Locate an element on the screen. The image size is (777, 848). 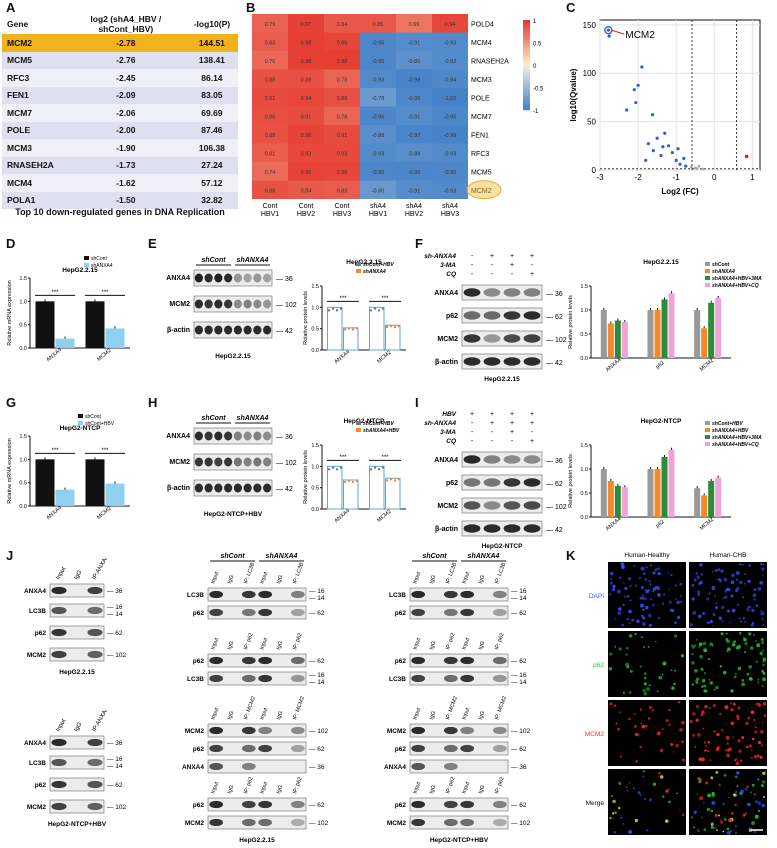
blot-row-label: β-actin is located at coordinates (446, 362).